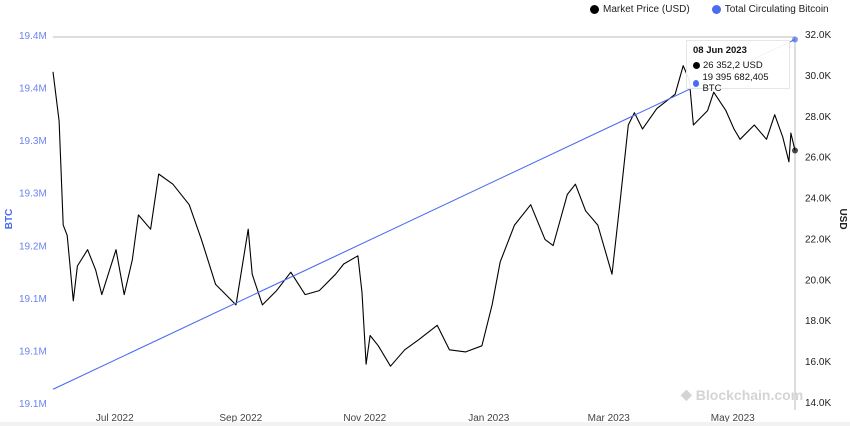 Image resolution: width=850 pixels, height=426 pixels. What do you see at coordinates (733, 418) in the screenshot?
I see `x-tick-label: May 2023` at bounding box center [733, 418].